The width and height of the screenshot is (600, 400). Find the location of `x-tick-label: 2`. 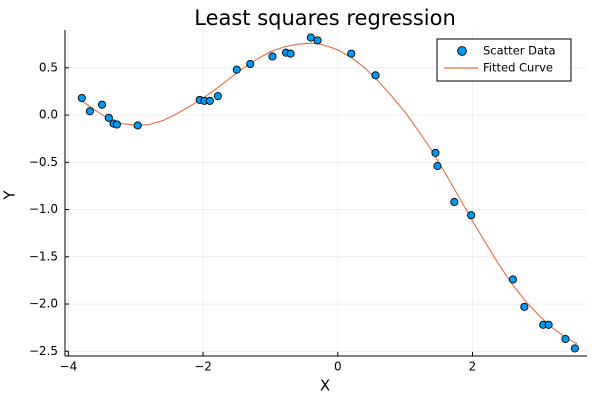

x-tick-label: 2 is located at coordinates (473, 367).